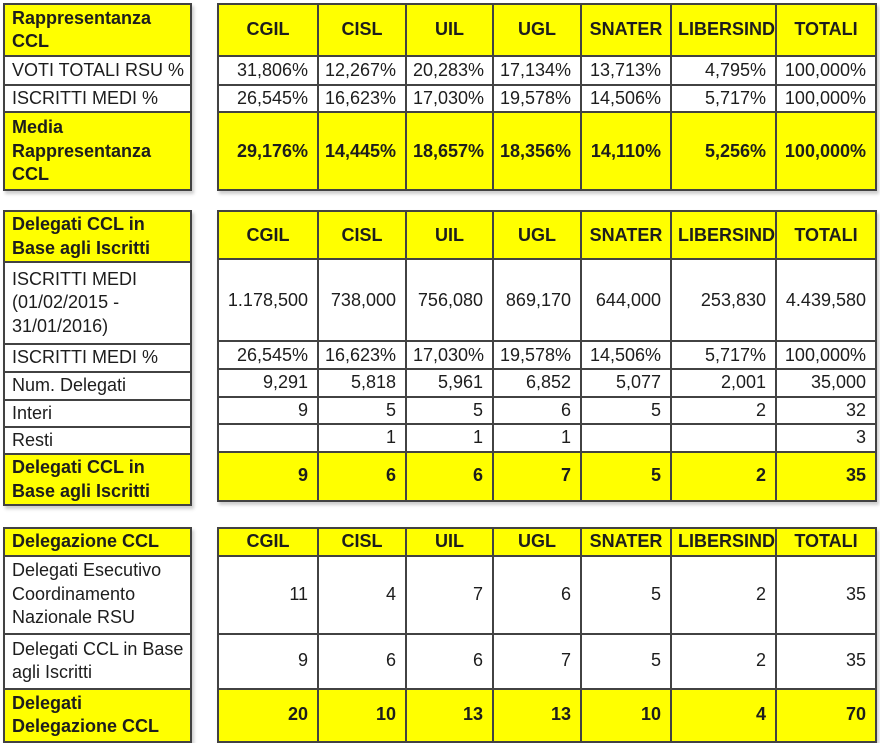  What do you see at coordinates (362, 383) in the screenshot?
I see `value-cell: 5,818` at bounding box center [362, 383].